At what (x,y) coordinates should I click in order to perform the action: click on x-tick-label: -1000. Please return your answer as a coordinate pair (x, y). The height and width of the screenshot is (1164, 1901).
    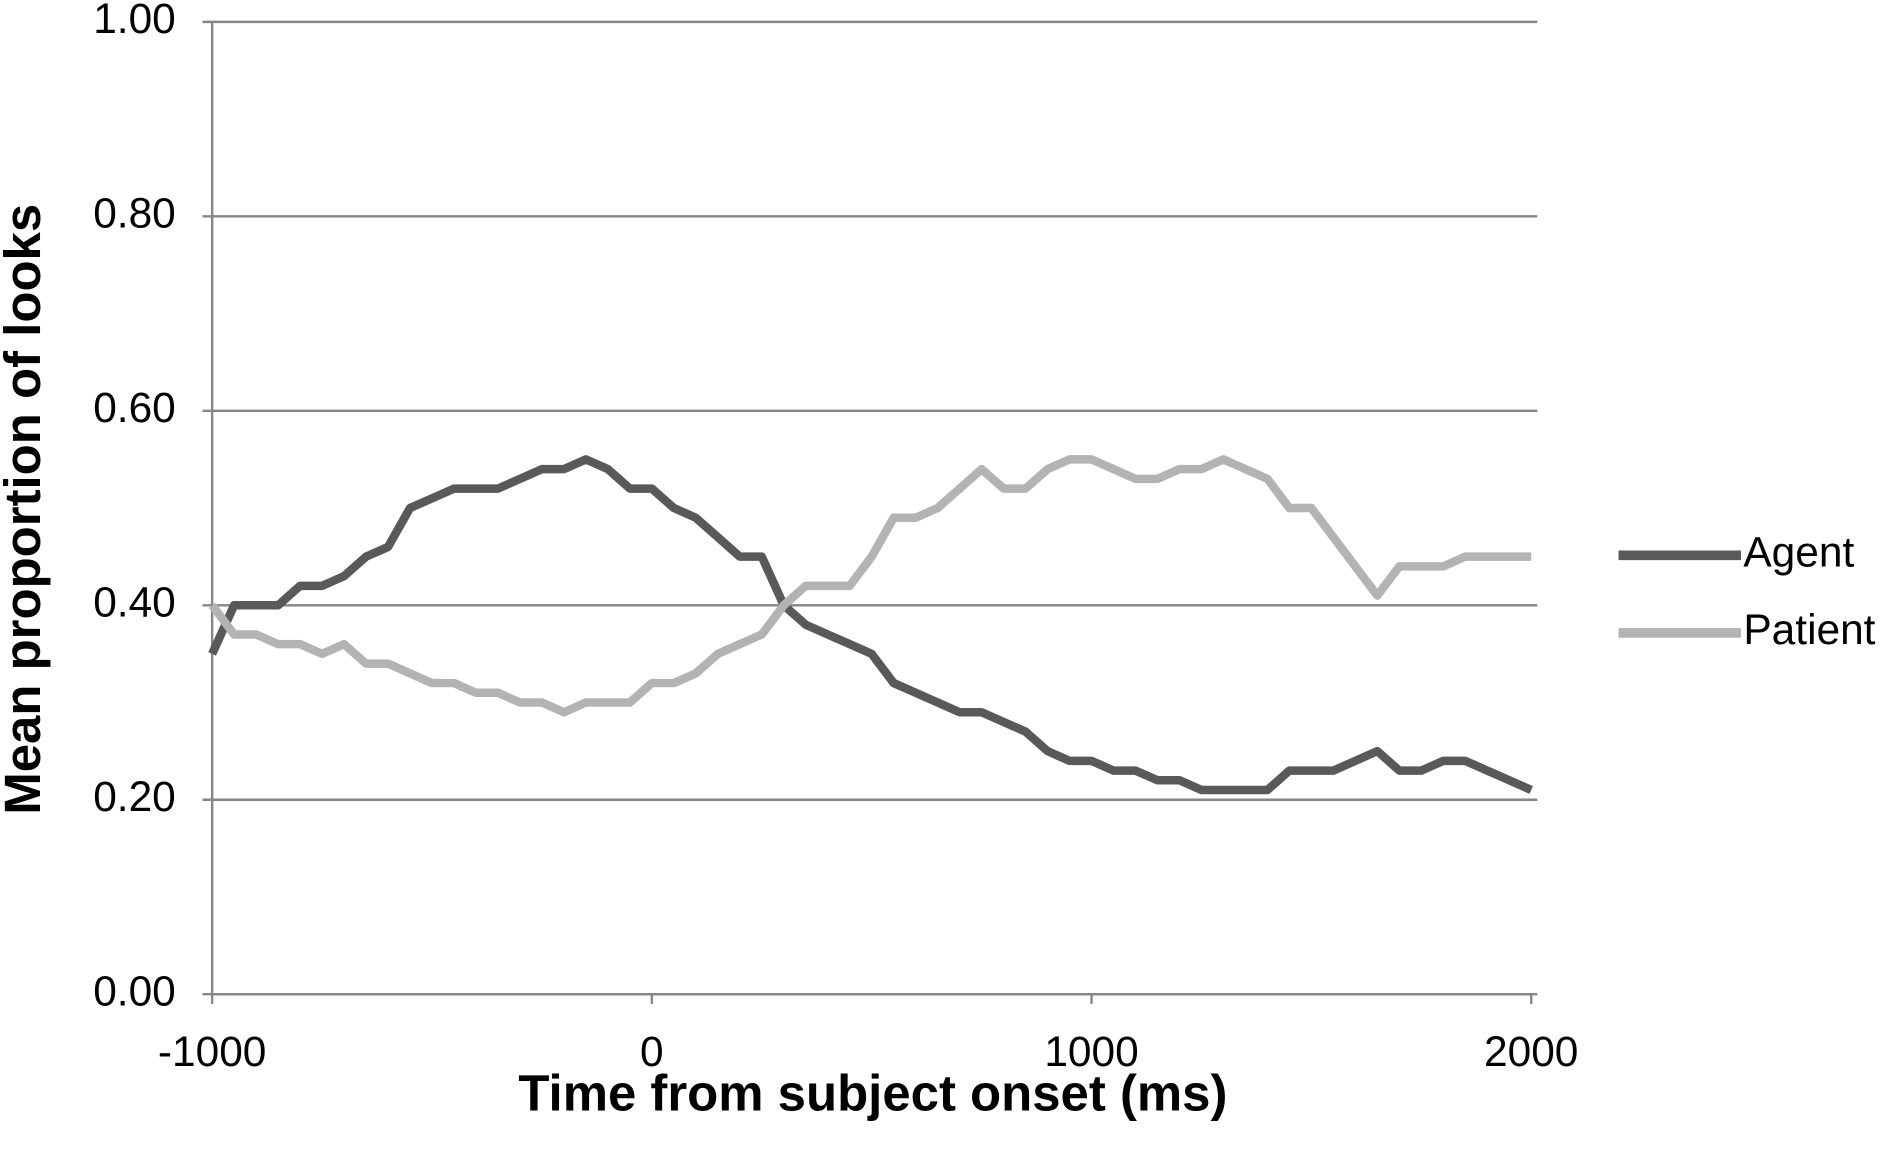
    Looking at the image, I should click on (212, 1051).